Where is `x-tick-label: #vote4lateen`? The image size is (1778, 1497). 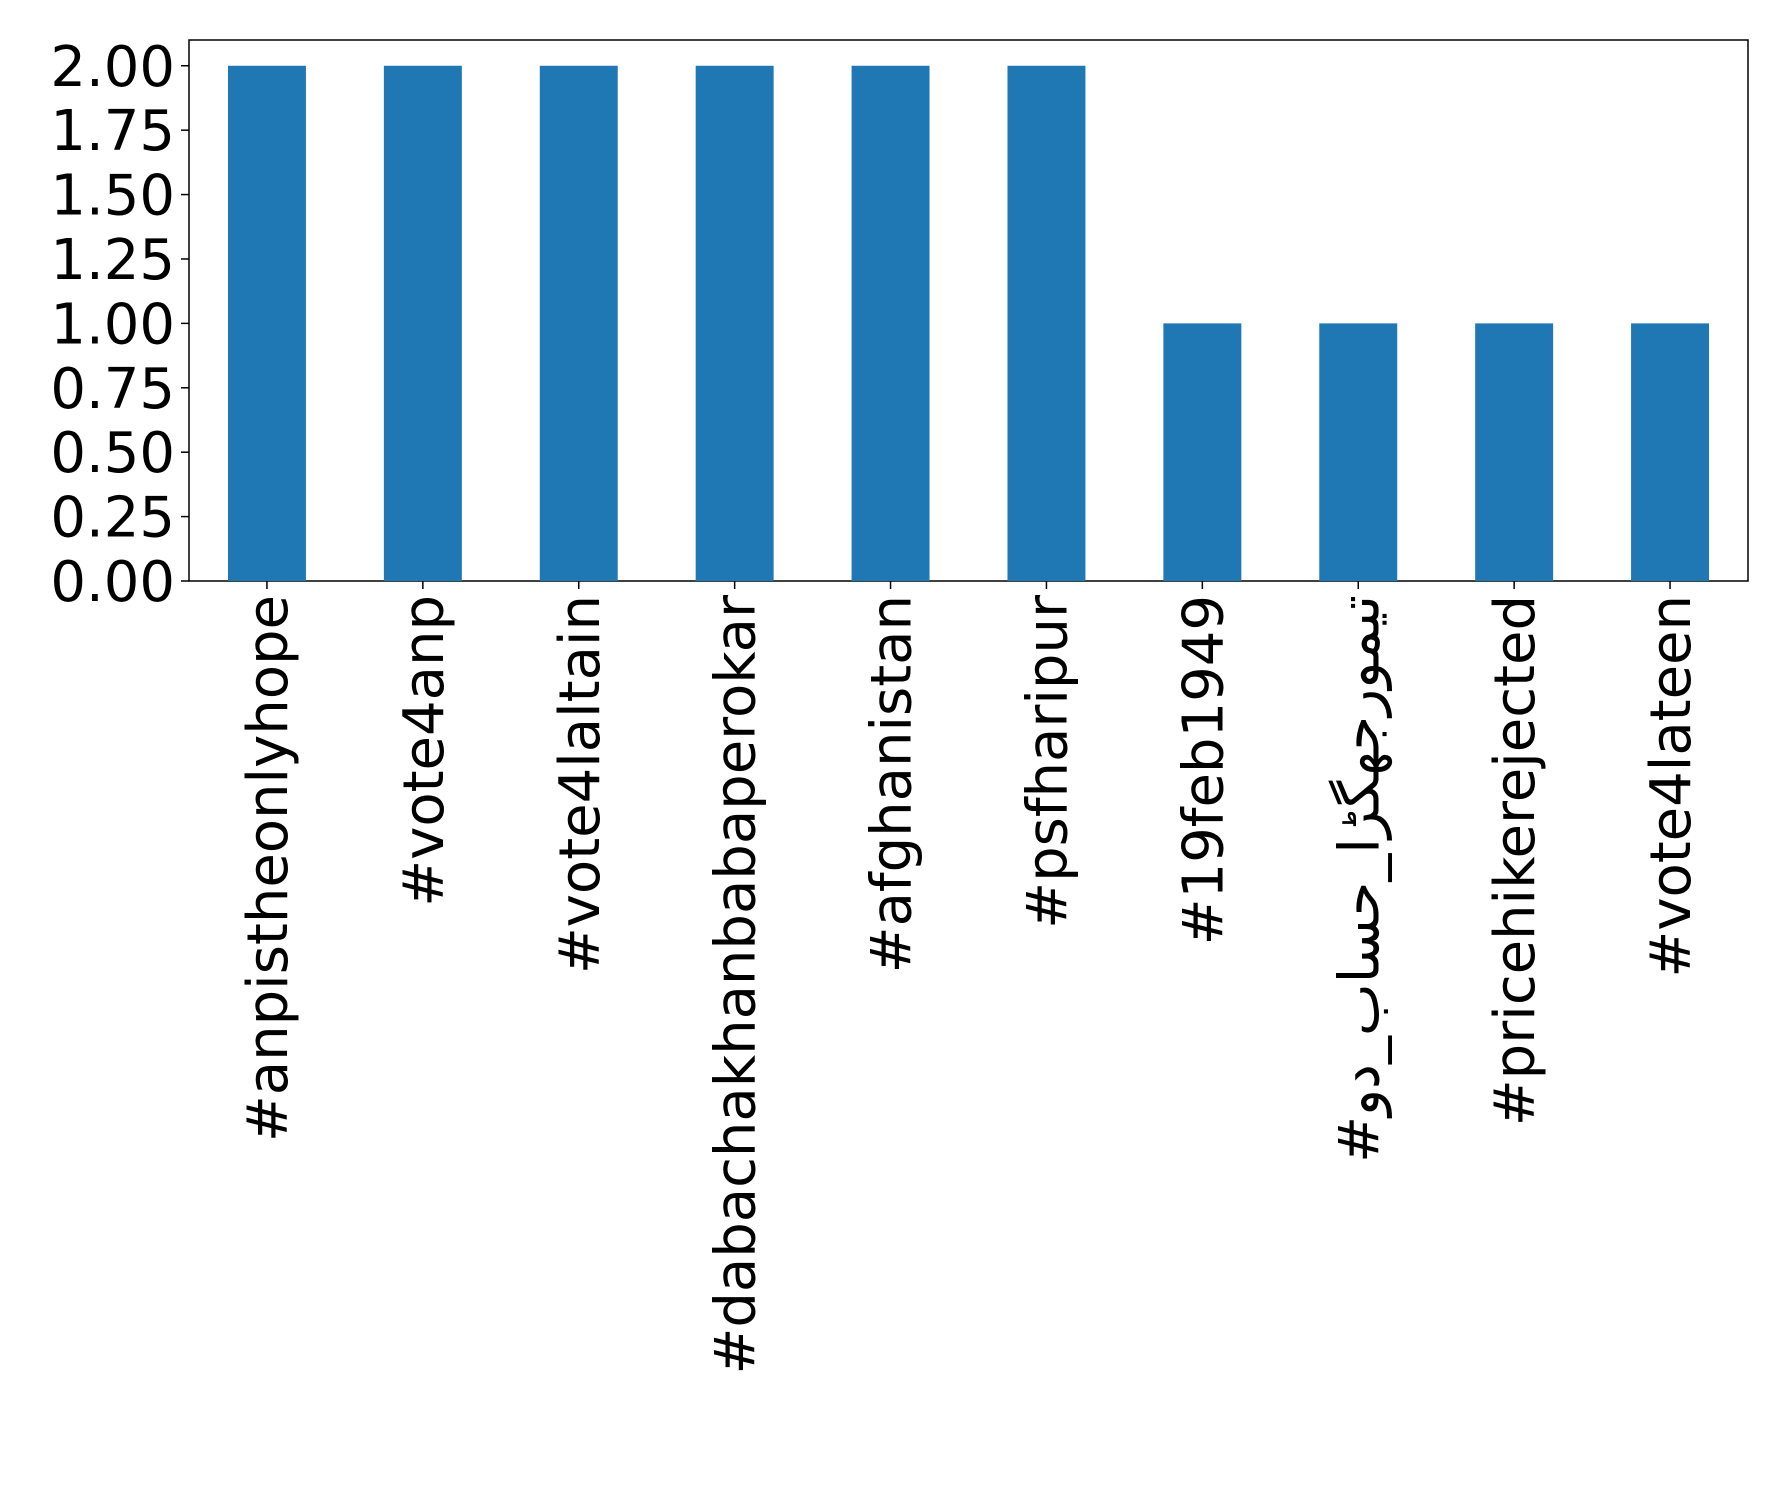 x-tick-label: #vote4lateen is located at coordinates (1671, 786).